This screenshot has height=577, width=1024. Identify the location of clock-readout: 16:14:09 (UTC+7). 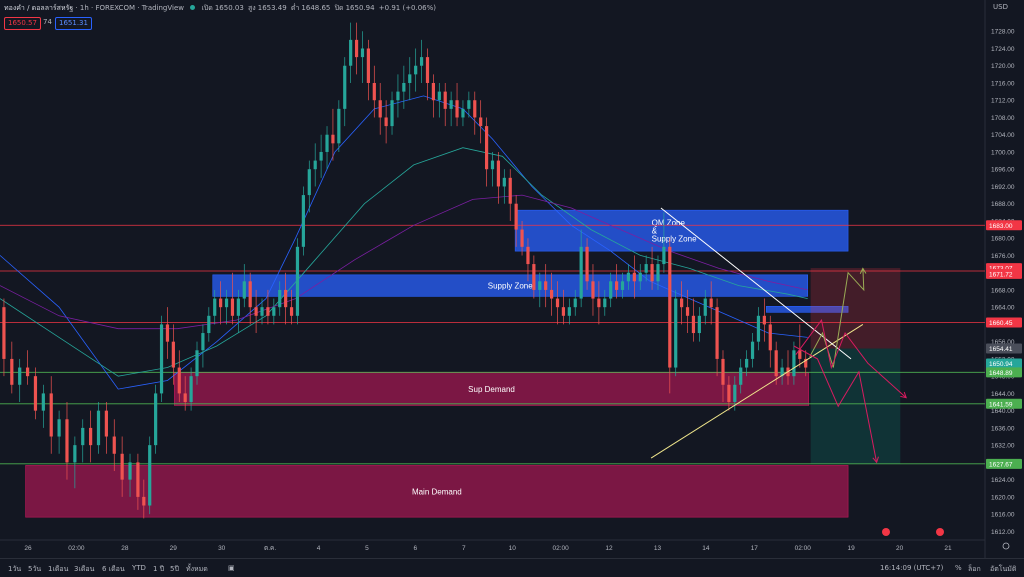
(912, 568).